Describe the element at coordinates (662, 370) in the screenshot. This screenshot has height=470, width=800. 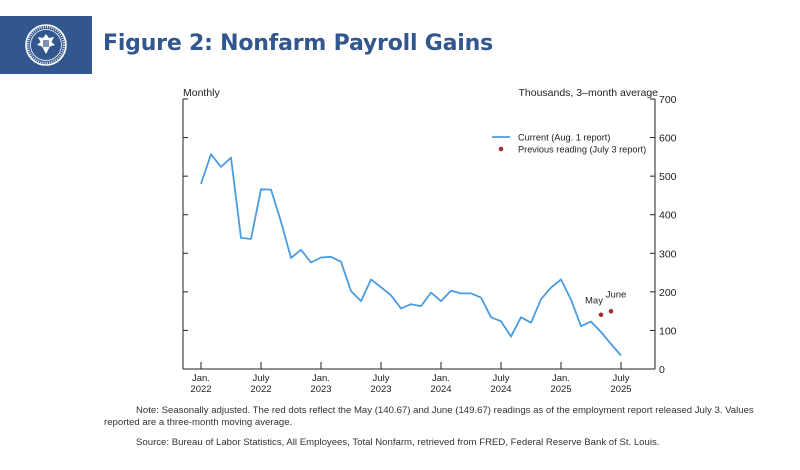
I see `y-tick-label: 0` at that location.